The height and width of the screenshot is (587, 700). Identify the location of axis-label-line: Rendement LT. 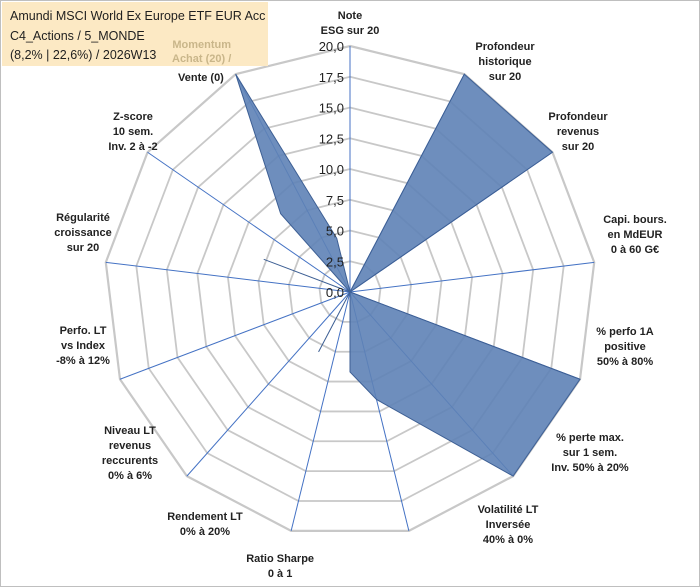
(205, 517).